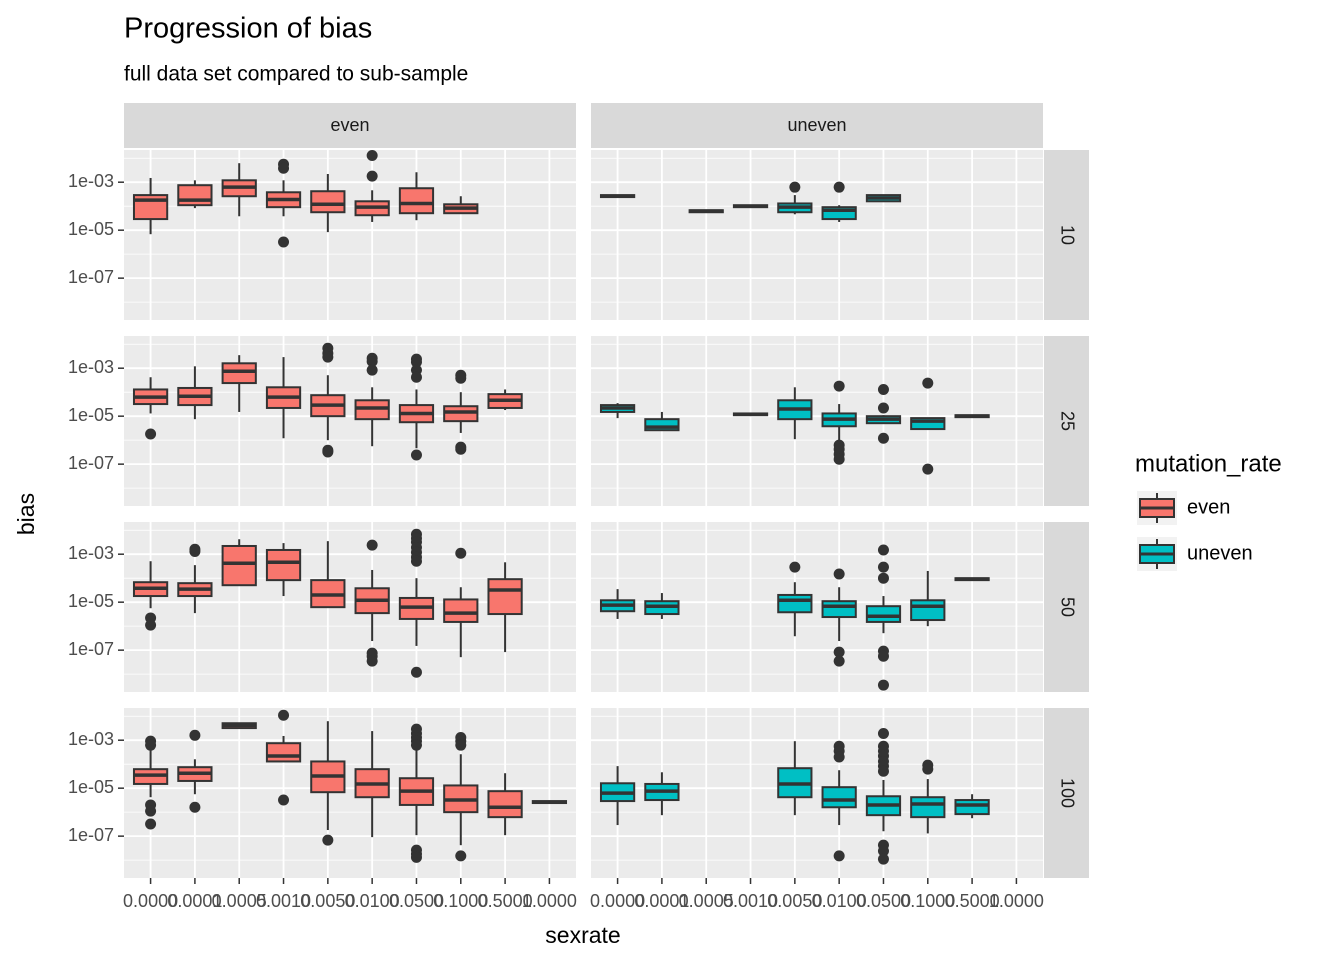 Image resolution: width=1344 pixels, height=960 pixels. I want to click on row-strip-label: 50, so click(1067, 607).